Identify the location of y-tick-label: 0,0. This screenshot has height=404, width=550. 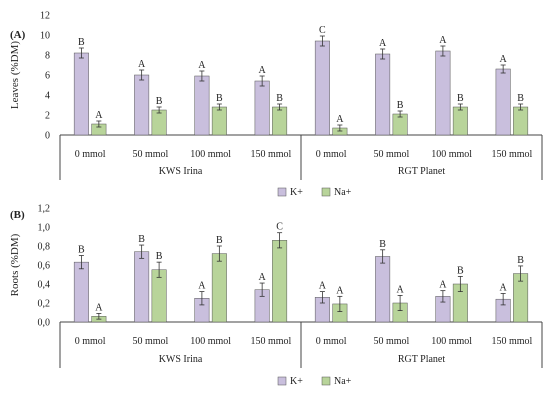
(44, 323).